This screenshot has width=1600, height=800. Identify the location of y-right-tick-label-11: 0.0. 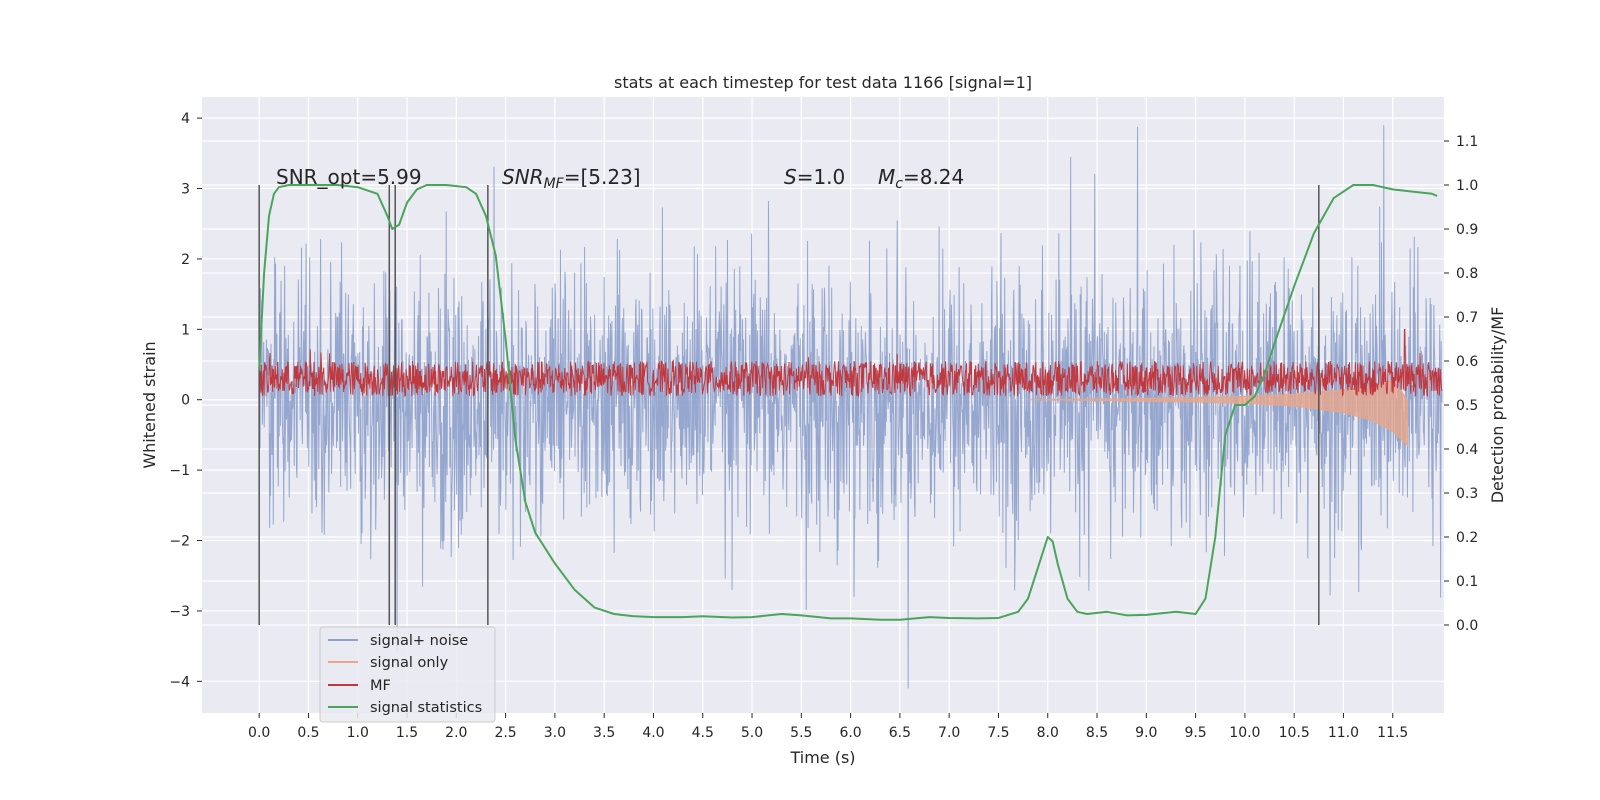
(1467, 626).